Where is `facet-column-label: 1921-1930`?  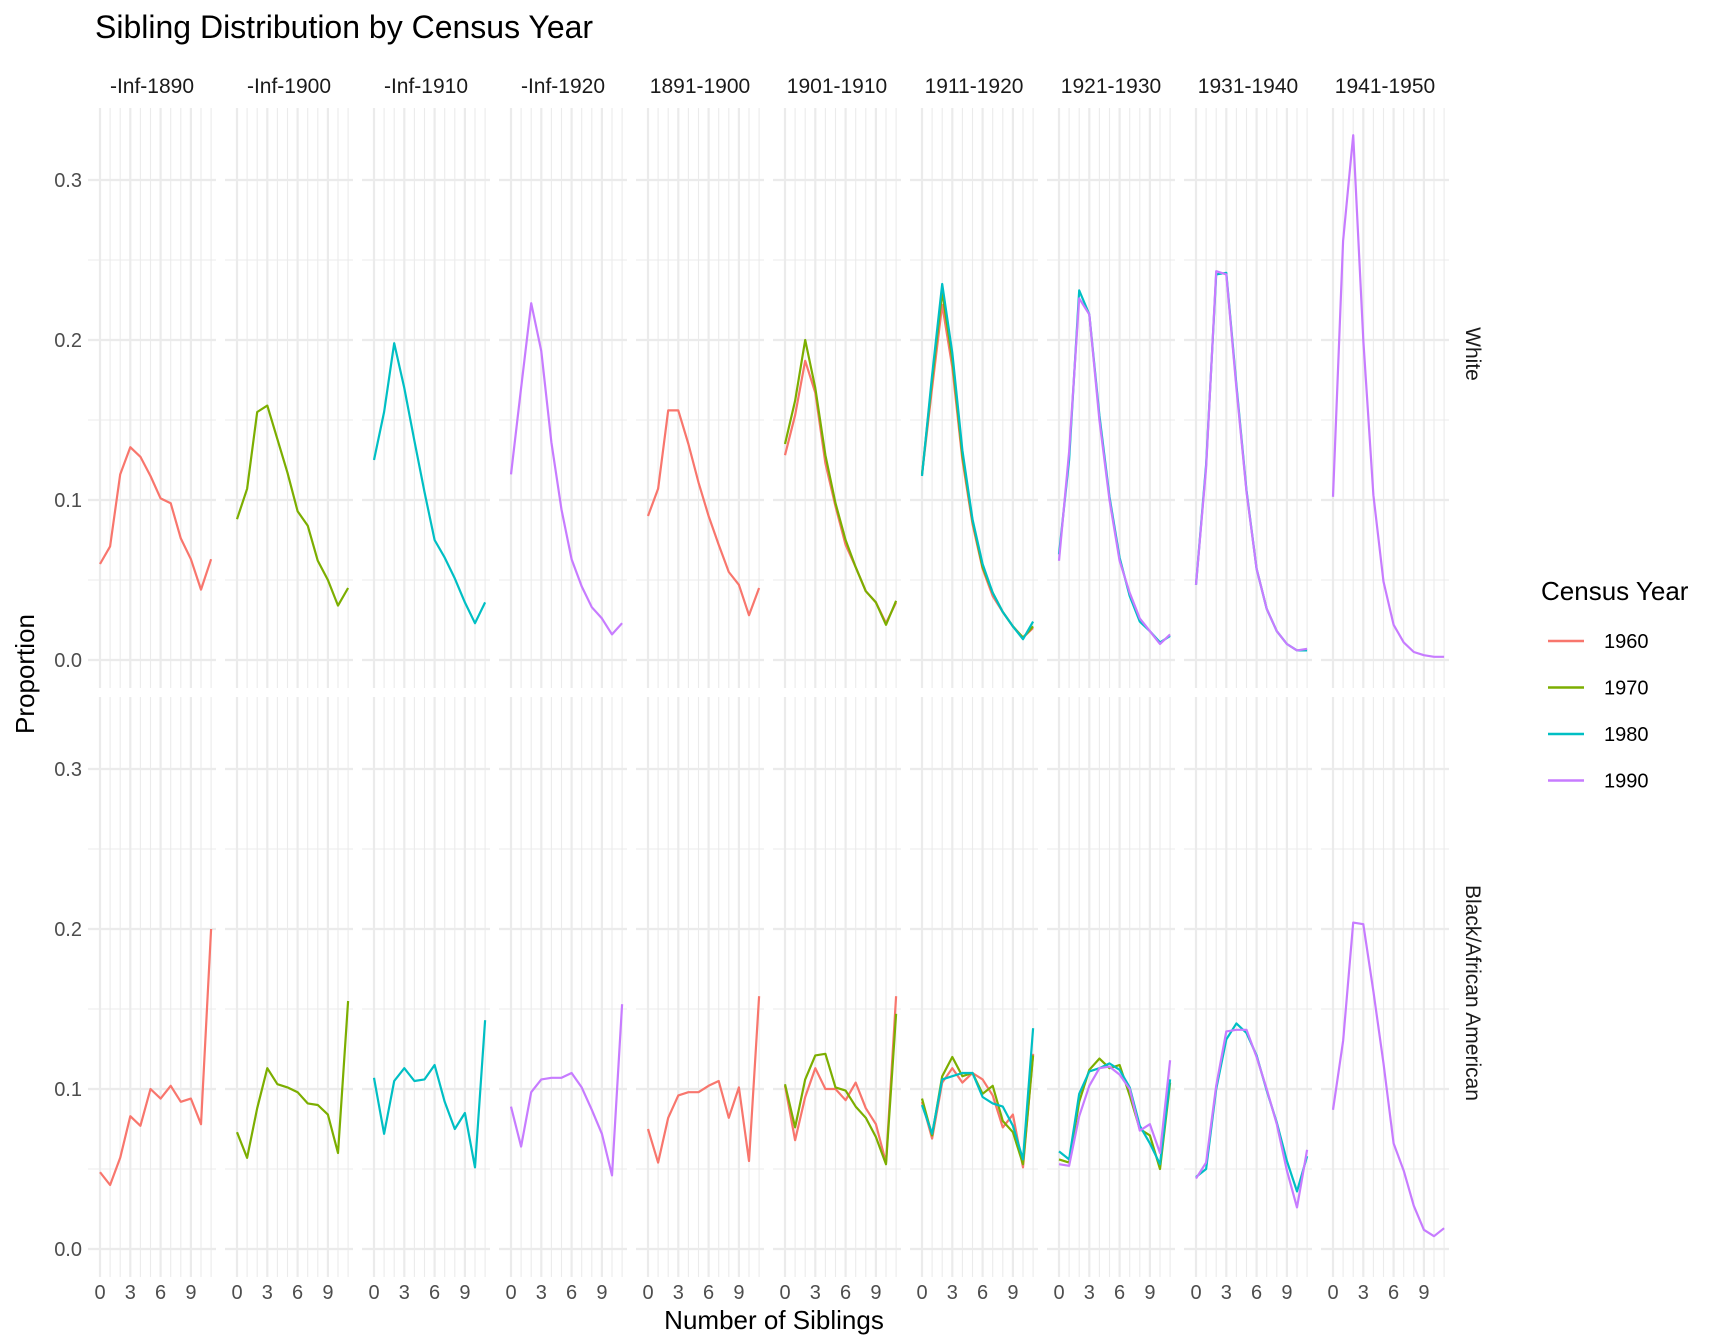 facet-column-label: 1921-1930 is located at coordinates (1111, 86).